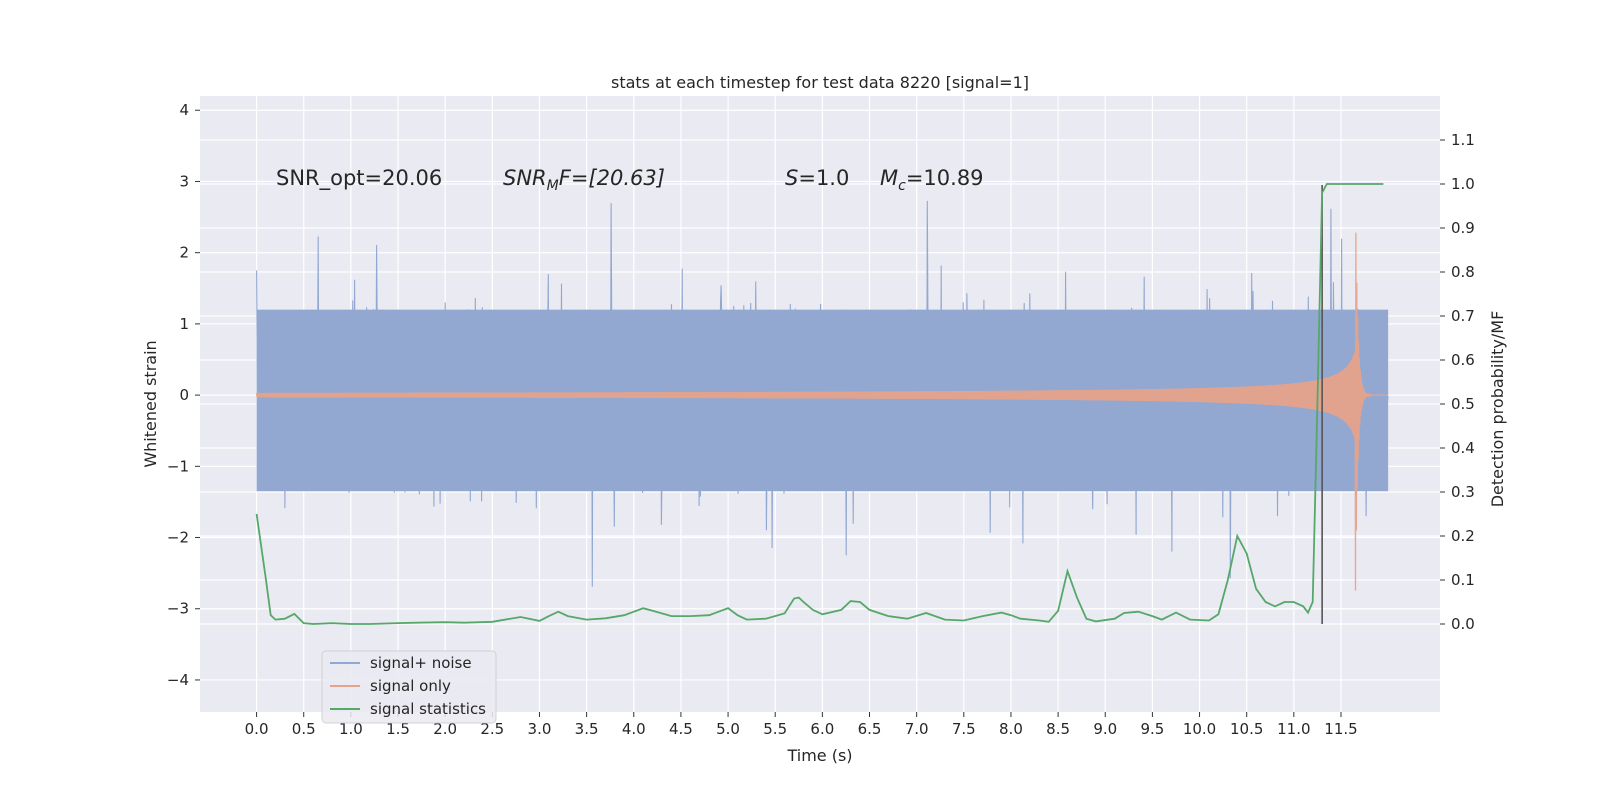 Image resolution: width=1600 pixels, height=800 pixels. Describe the element at coordinates (1463, 272) in the screenshot. I see `y-right-tick-label: 0.8` at that location.